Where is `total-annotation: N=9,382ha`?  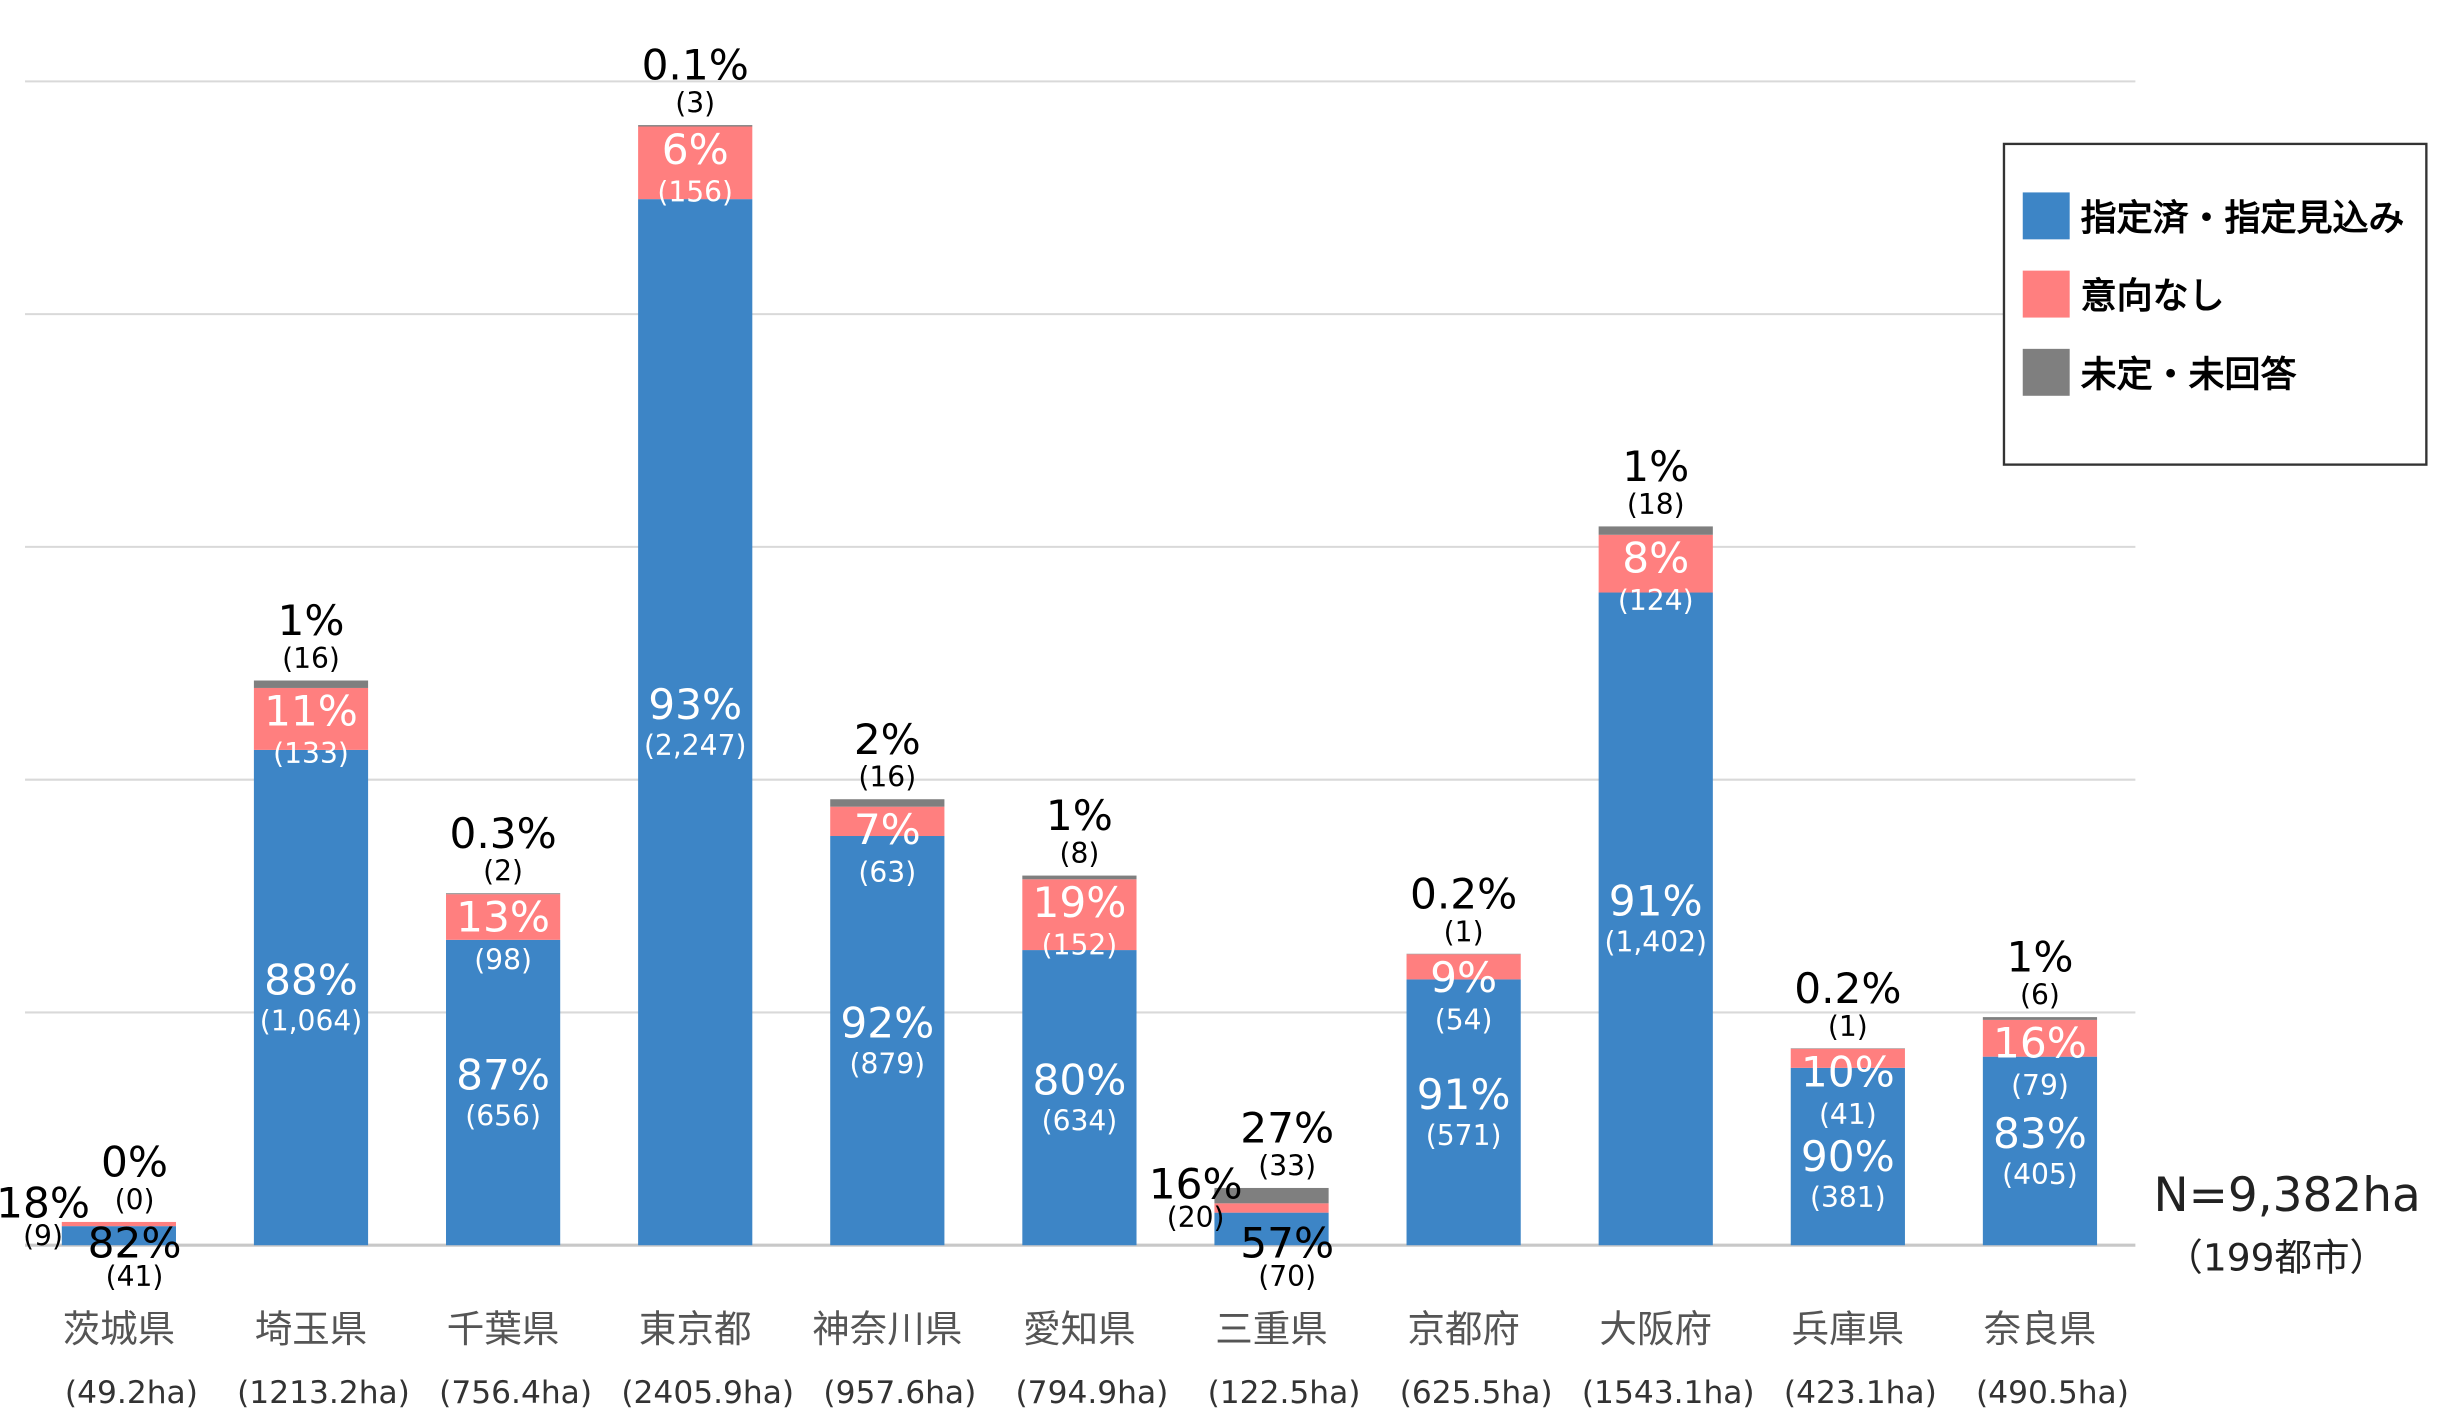
total-annotation: N=9,382ha is located at coordinates (2287, 1195).